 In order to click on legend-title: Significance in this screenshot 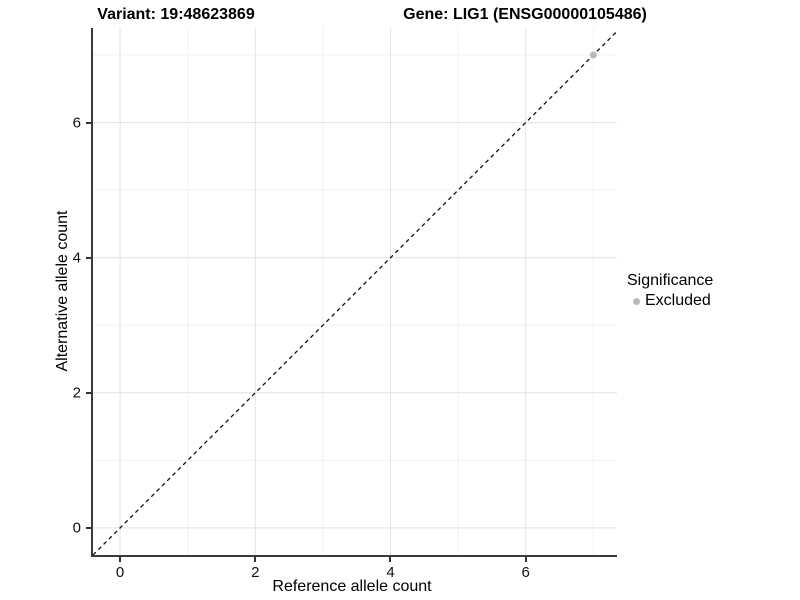, I will do `click(670, 280)`.